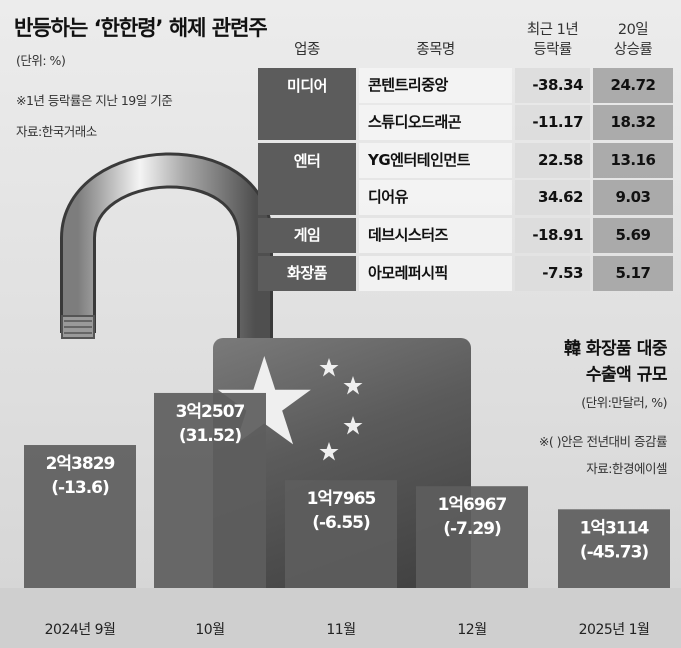  I want to click on stock-change-1y: 34.62, so click(560, 197).